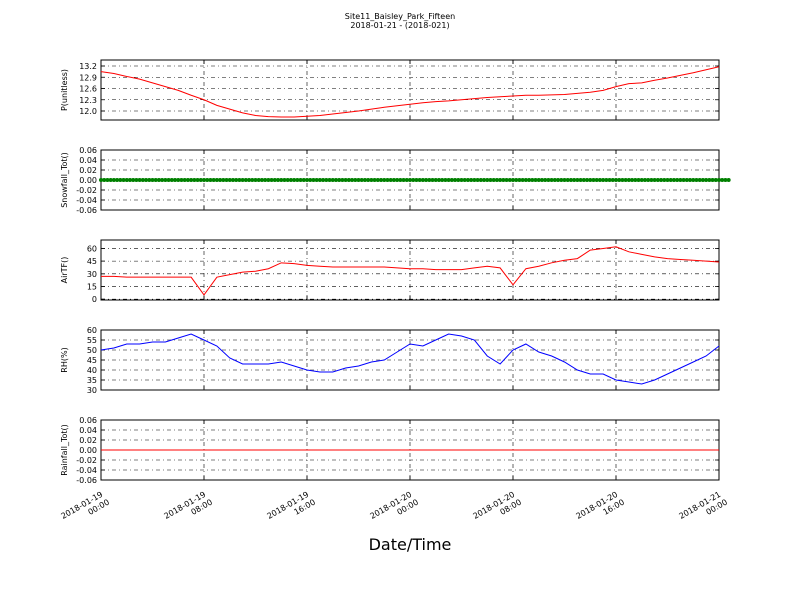 This screenshot has width=800, height=600. Describe the element at coordinates (92, 286) in the screenshot. I see `y-tick-label: 15` at that location.